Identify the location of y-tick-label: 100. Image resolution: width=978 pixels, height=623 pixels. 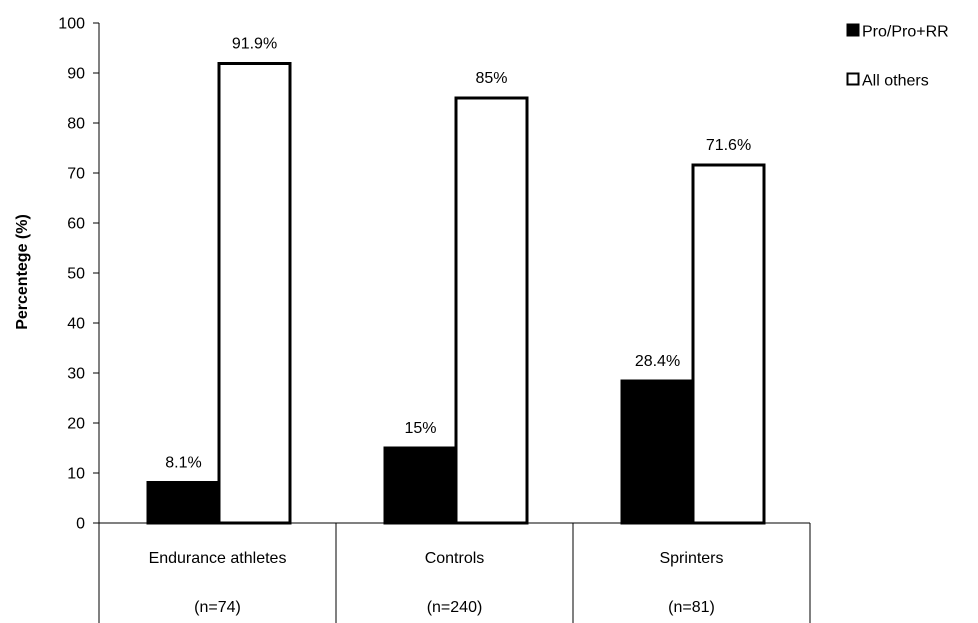
(71, 24).